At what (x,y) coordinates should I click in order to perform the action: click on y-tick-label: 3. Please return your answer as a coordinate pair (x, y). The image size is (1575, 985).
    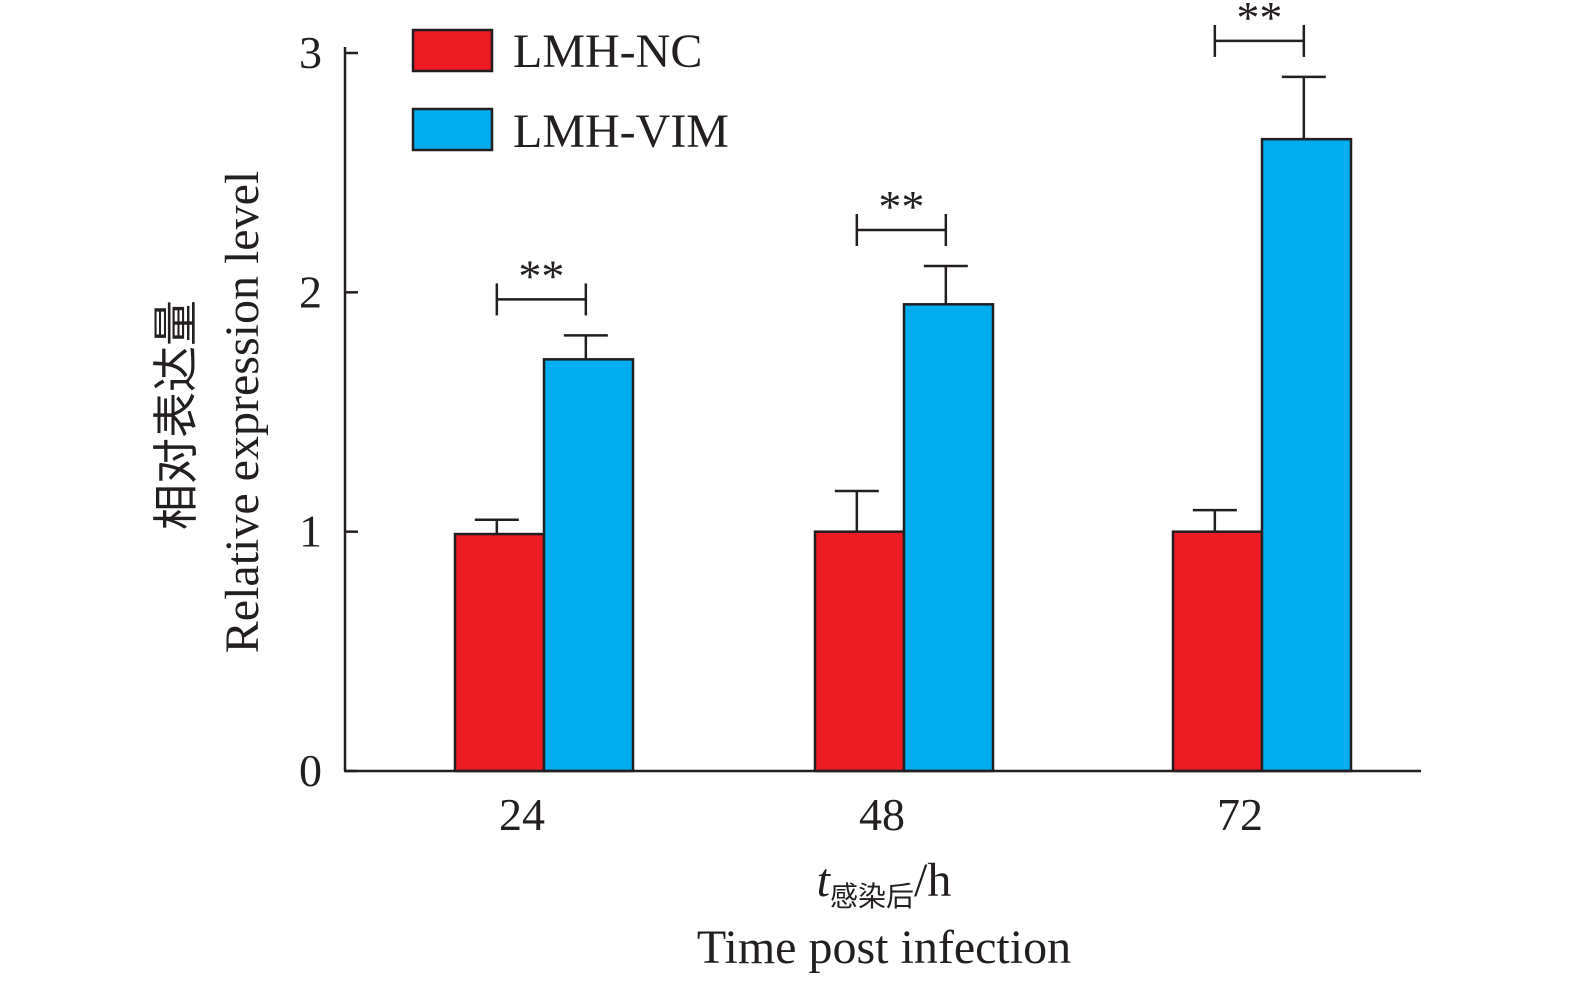
    Looking at the image, I should click on (310, 52).